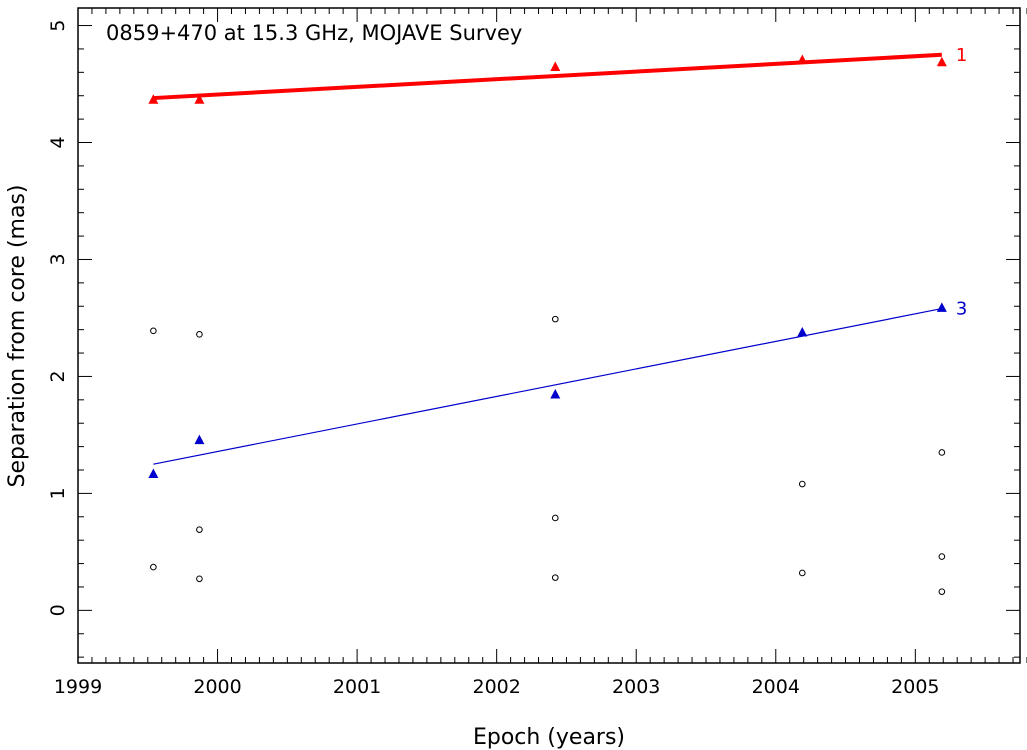 The width and height of the screenshot is (1027, 750). I want to click on y-tick-label: 1, so click(58, 493).